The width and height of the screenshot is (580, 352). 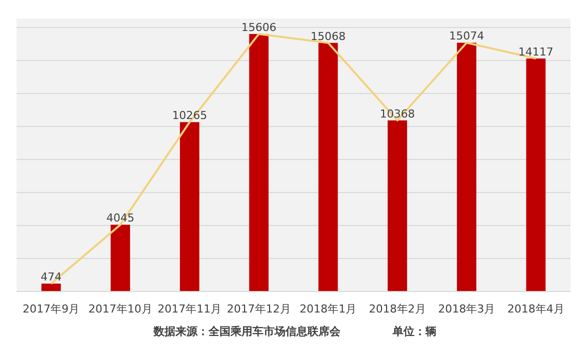 I want to click on text: 单位：辆, so click(x=414, y=331).